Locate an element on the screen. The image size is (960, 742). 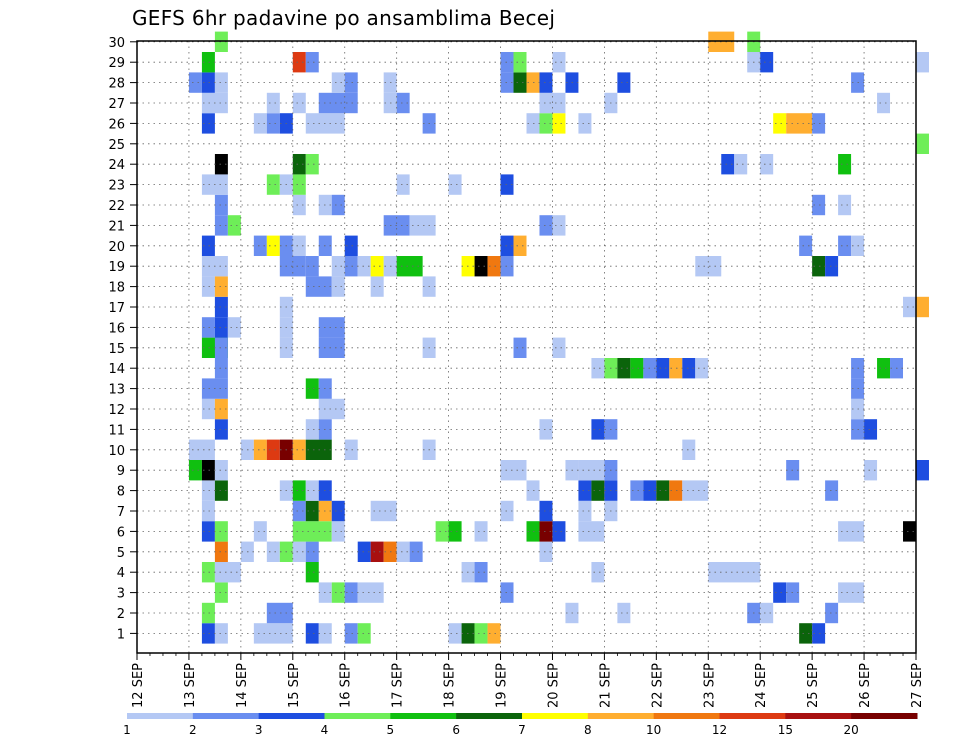
y-tick-label: 10 is located at coordinates (116, 451).